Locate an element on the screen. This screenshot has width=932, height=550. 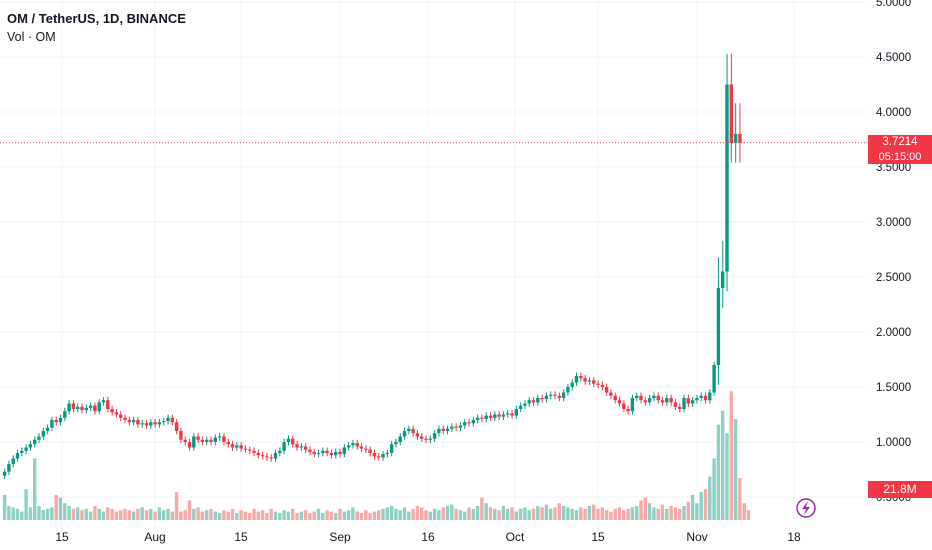
price-axis-label: 2.5000 is located at coordinates (893, 278).